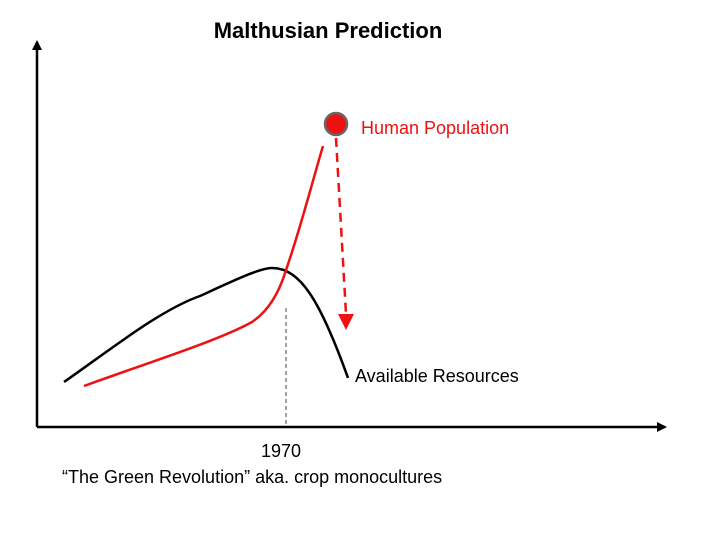 This screenshot has height=535, width=727. Describe the element at coordinates (435, 128) in the screenshot. I see `population-label: Human Population` at that location.